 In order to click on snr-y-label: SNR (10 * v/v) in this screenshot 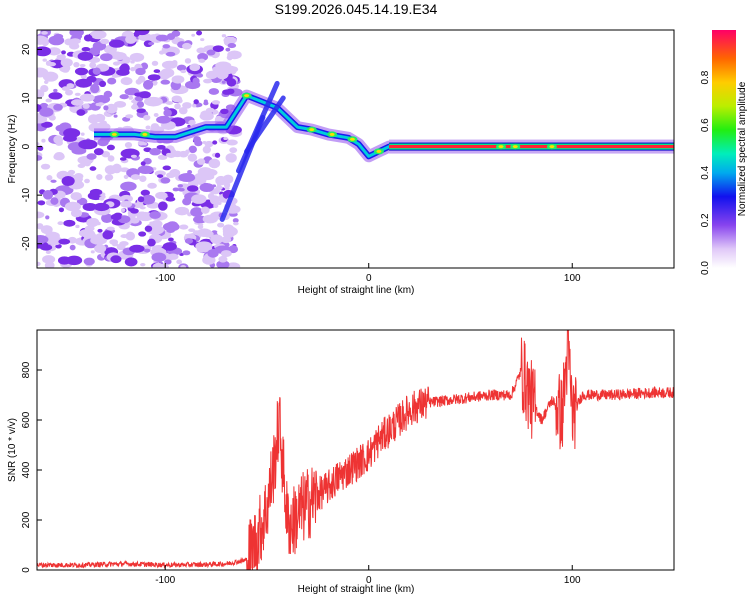, I will do `click(12, 450)`.